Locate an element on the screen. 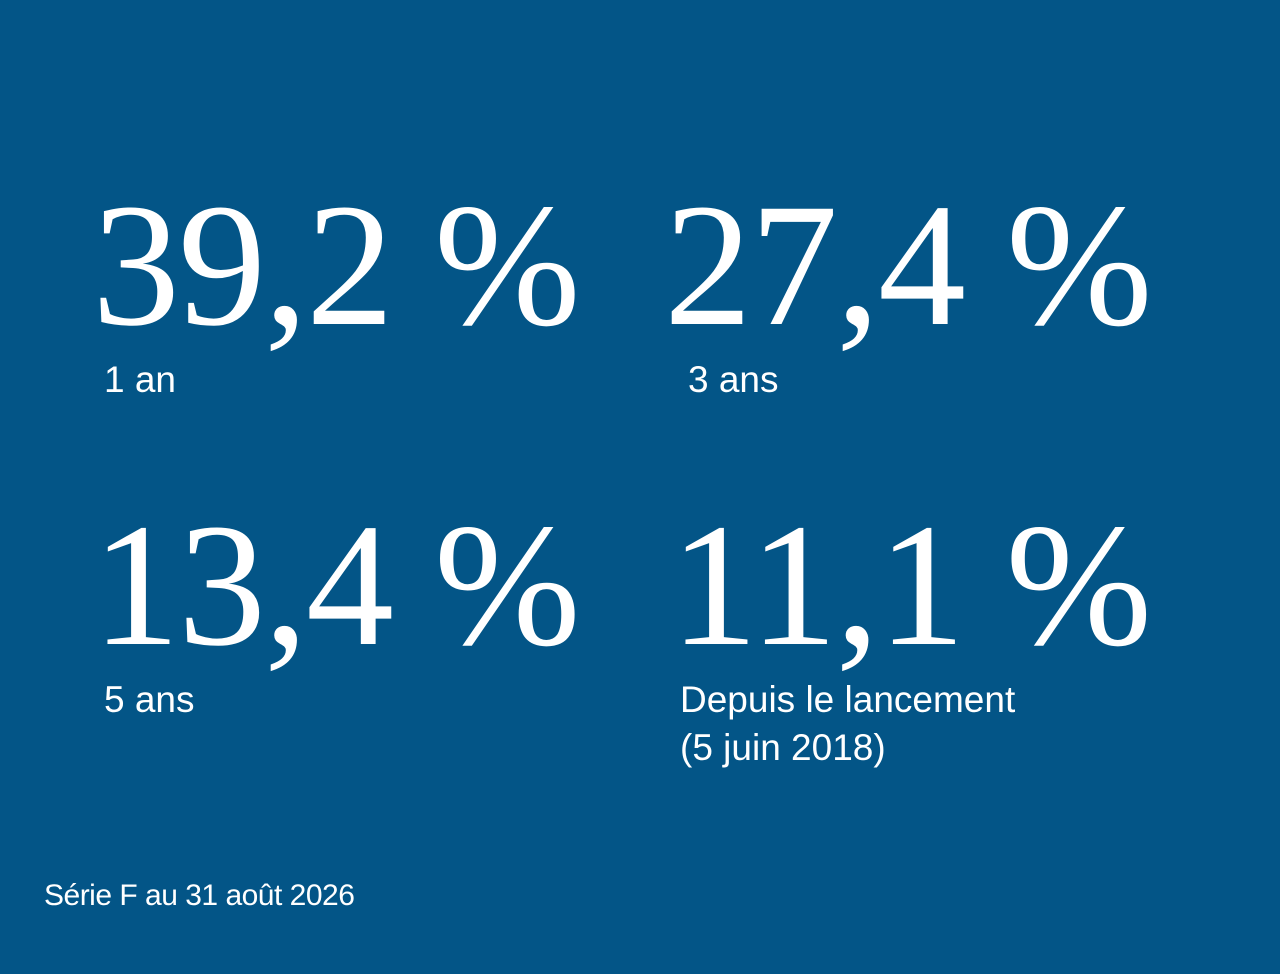 This screenshot has width=1280, height=974. stat-value: 27,4 % is located at coordinates (908, 265).